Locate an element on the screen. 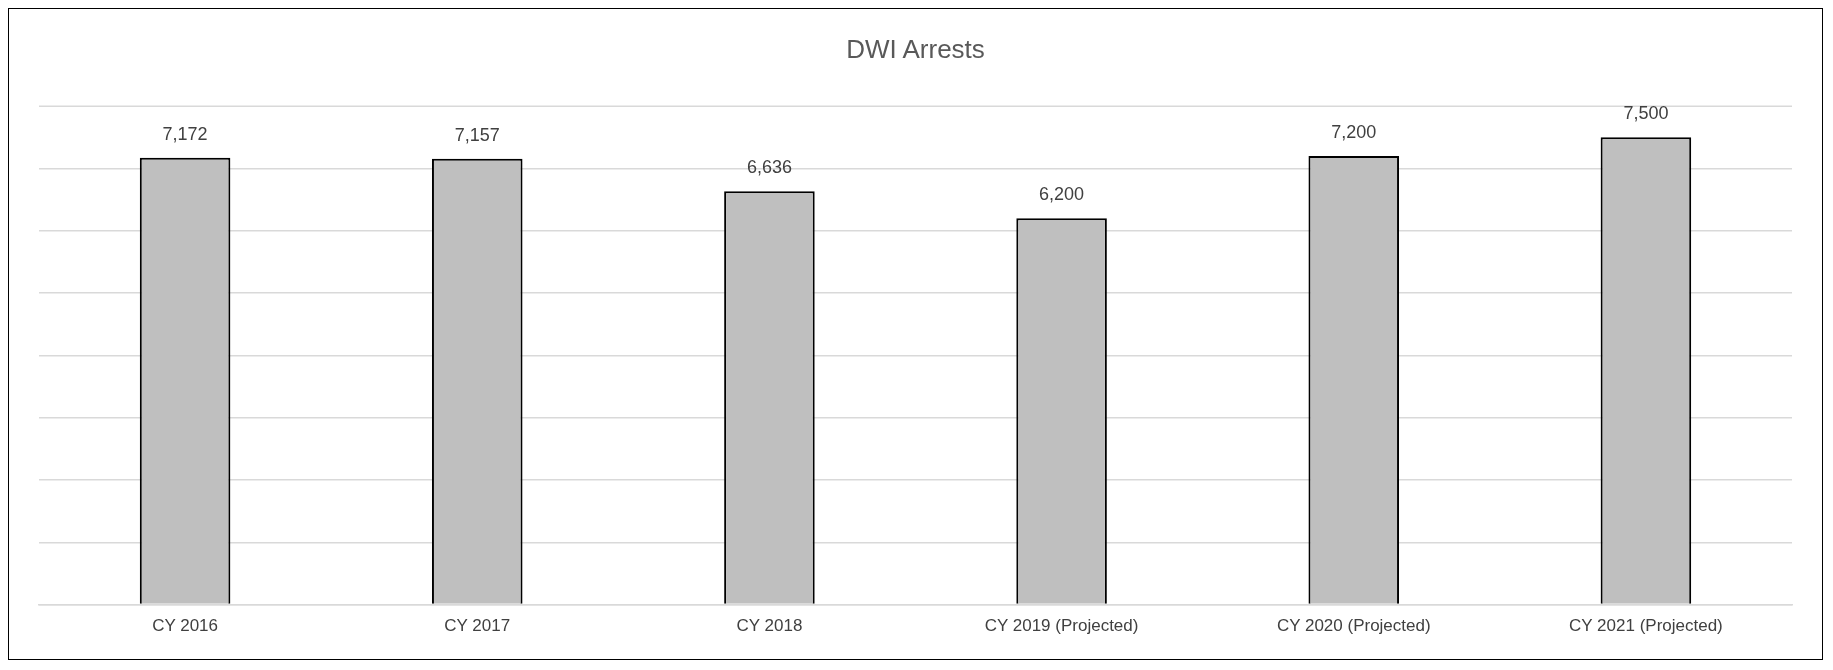  data-label: 6,636 is located at coordinates (769, 167).